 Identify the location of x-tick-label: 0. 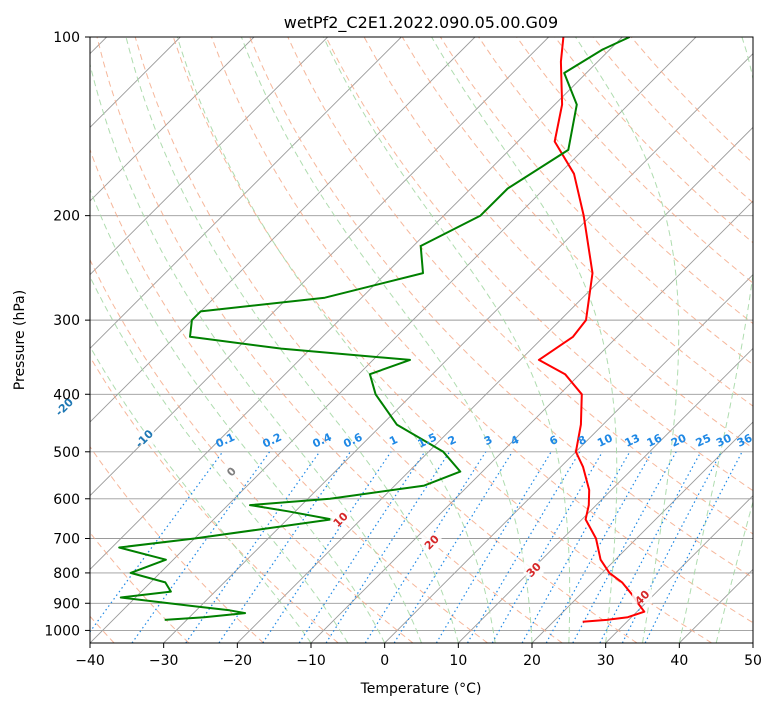
(384, 661).